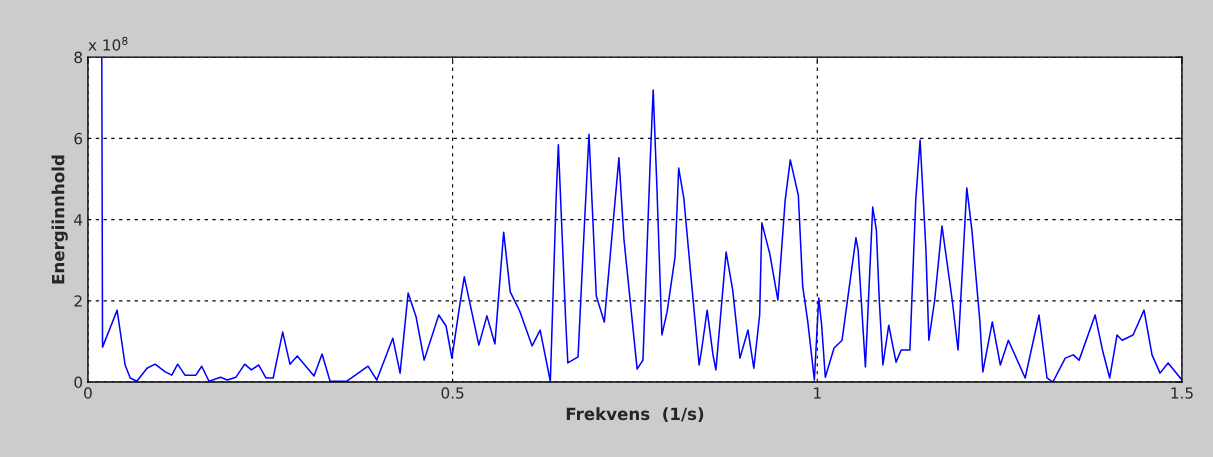 This screenshot has width=1213, height=457. Describe the element at coordinates (78, 220) in the screenshot. I see `y-tick-label: 4` at that location.